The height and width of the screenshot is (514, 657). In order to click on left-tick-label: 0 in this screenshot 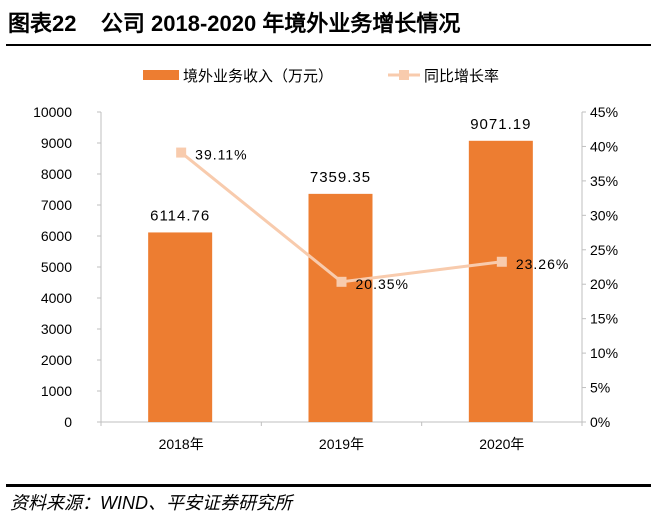, I will do `click(68, 422)`.